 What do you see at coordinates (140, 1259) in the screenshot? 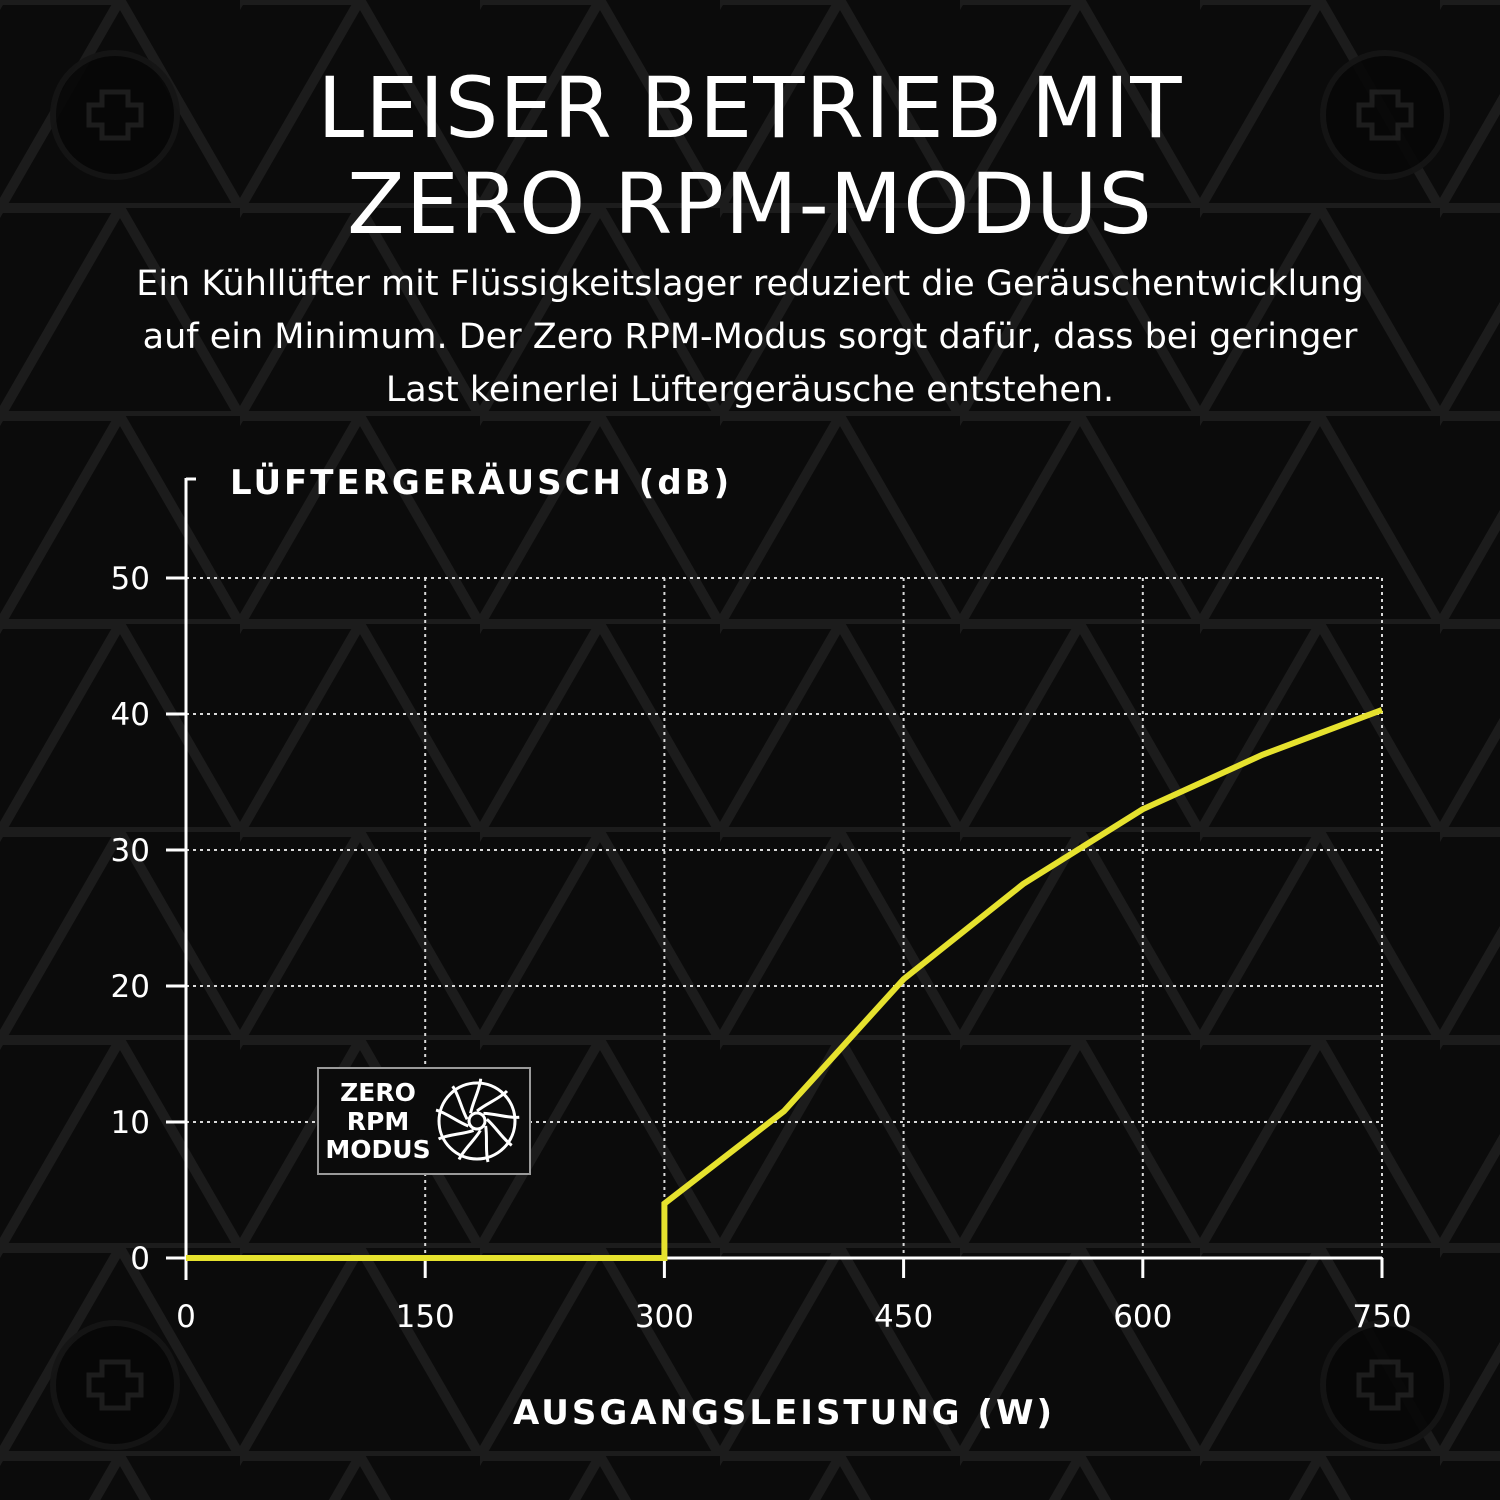
I see `y-tick-label: 0` at bounding box center [140, 1259].